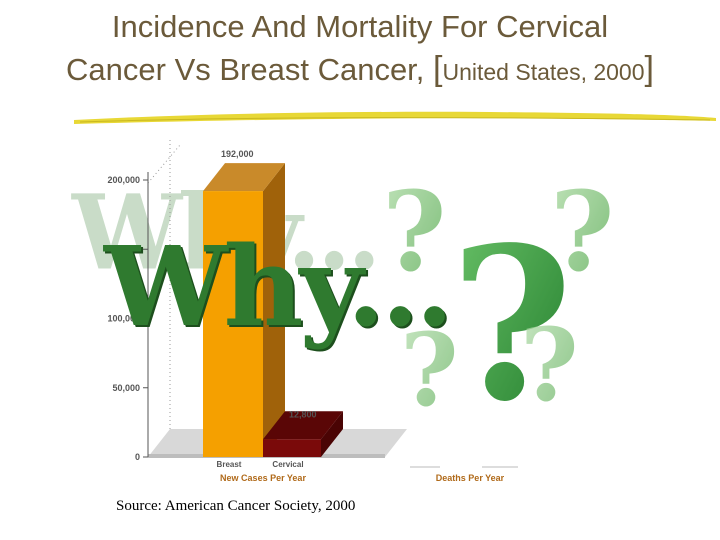 The image size is (720, 540). Describe the element at coordinates (649, 69) in the screenshot. I see `title-bracket-close: ]` at that location.